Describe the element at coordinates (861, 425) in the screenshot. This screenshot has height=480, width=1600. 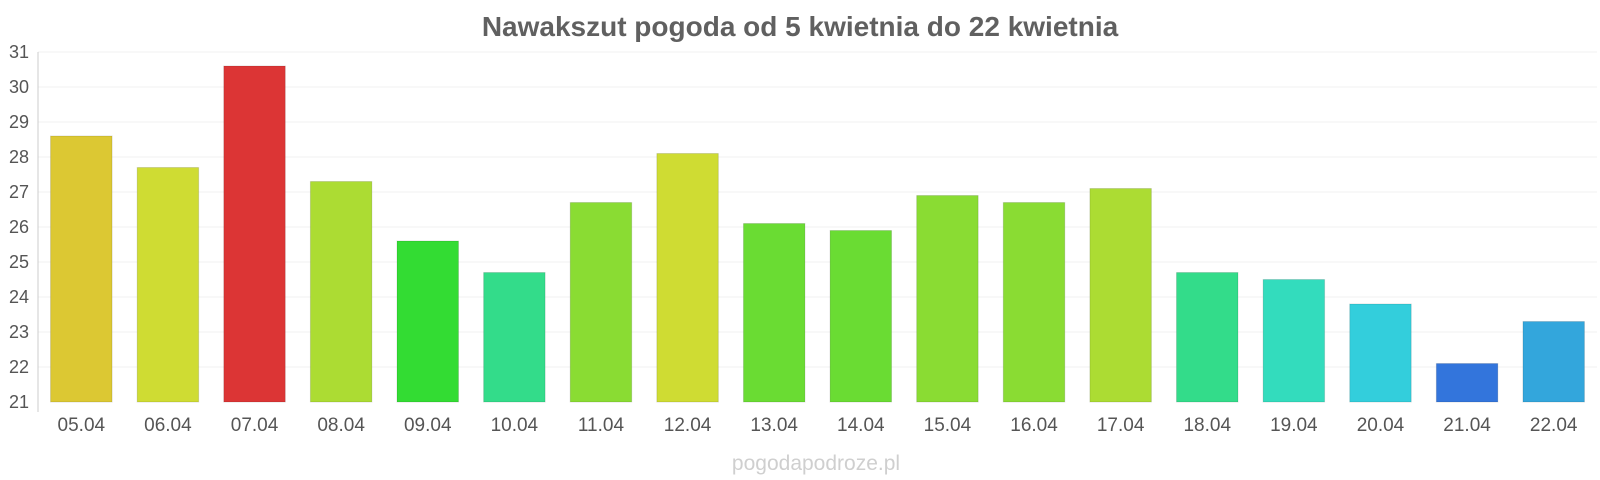
I see `x-tick-label: 14.04` at that location.